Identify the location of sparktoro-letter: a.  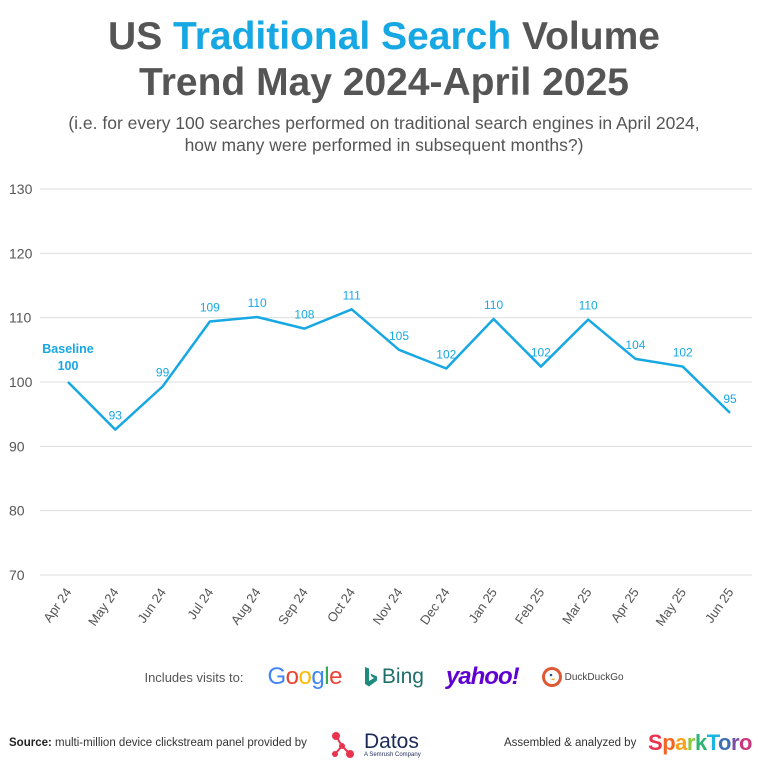
(681, 742).